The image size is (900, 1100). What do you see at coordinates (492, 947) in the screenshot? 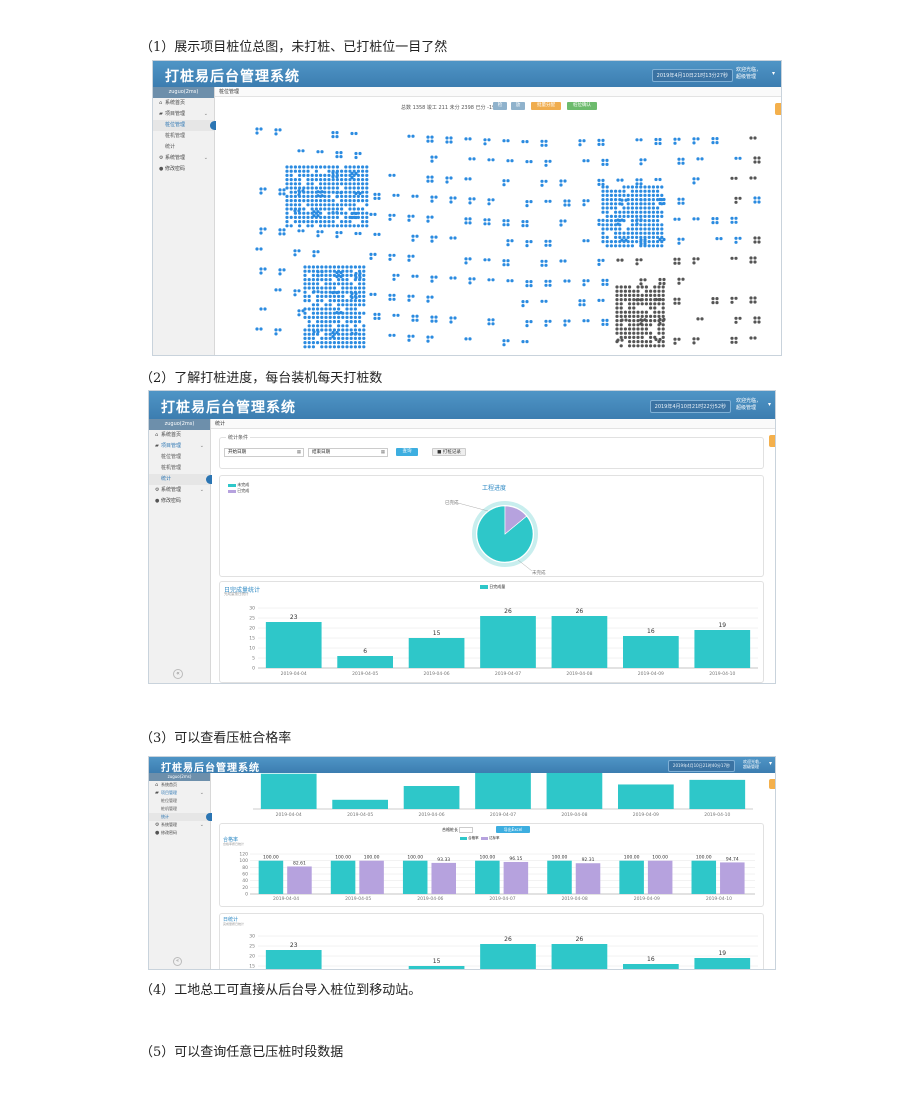
I see `daily-bar-chart-bottom: 0510152025302361526261619` at bounding box center [492, 947].